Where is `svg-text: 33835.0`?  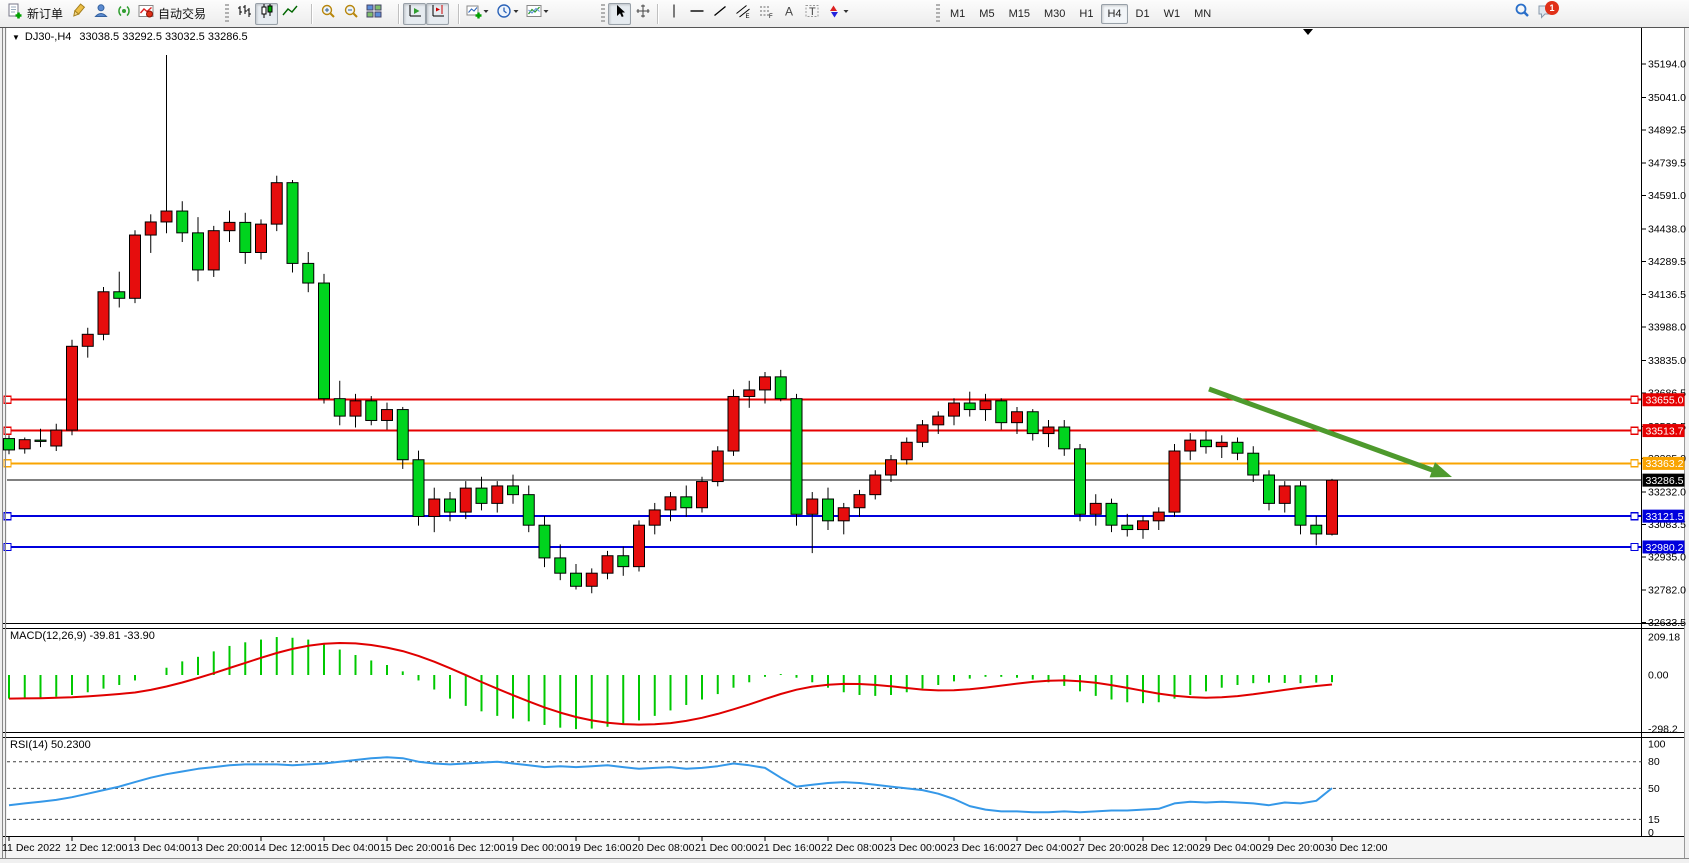
svg-text: 33835.0 is located at coordinates (1667, 361).